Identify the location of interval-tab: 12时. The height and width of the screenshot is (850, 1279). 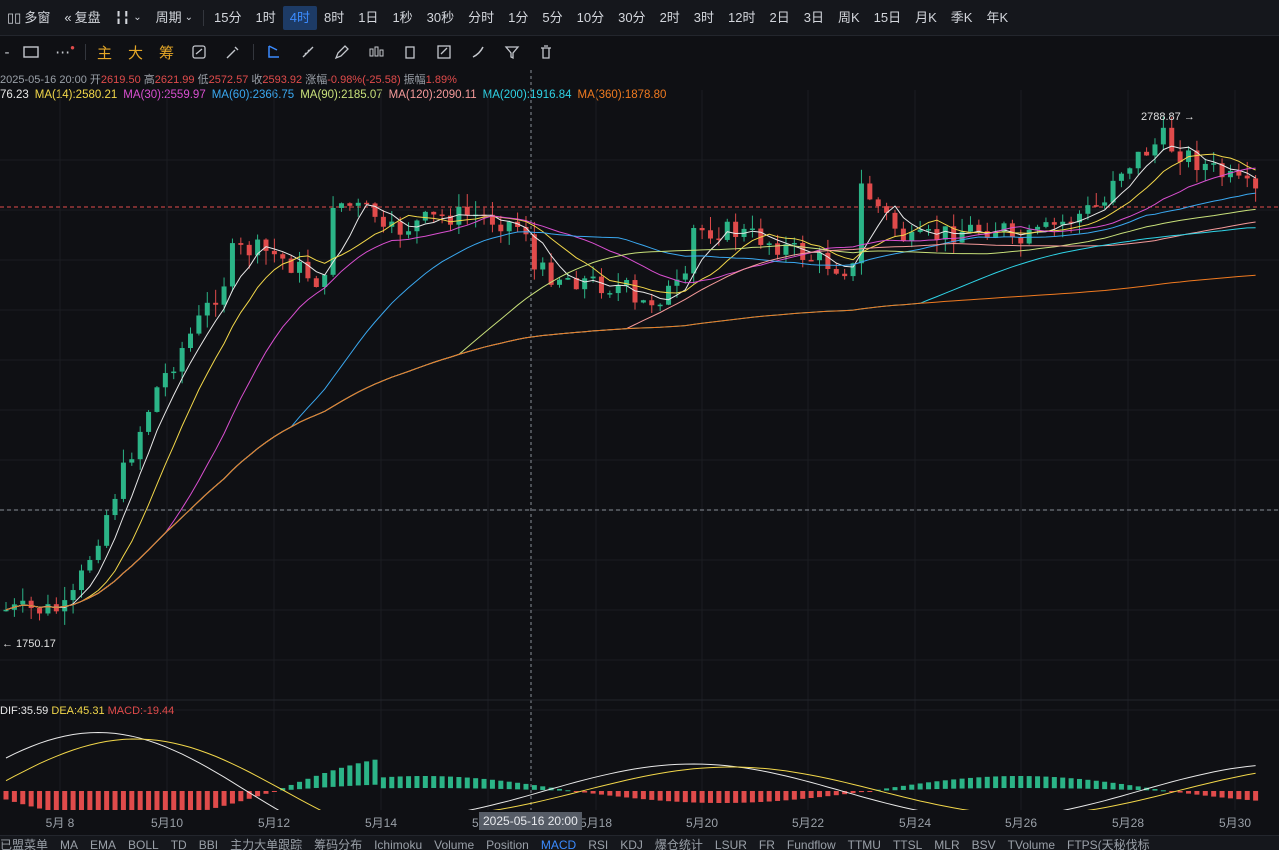
(742, 17).